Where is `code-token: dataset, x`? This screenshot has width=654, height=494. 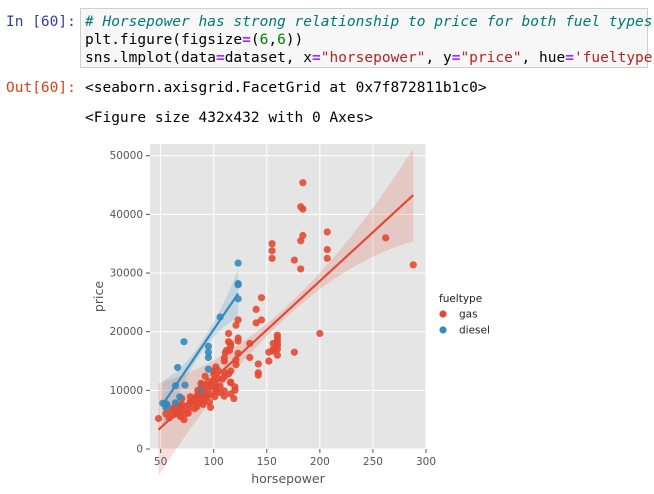 code-token: dataset, x is located at coordinates (268, 58).